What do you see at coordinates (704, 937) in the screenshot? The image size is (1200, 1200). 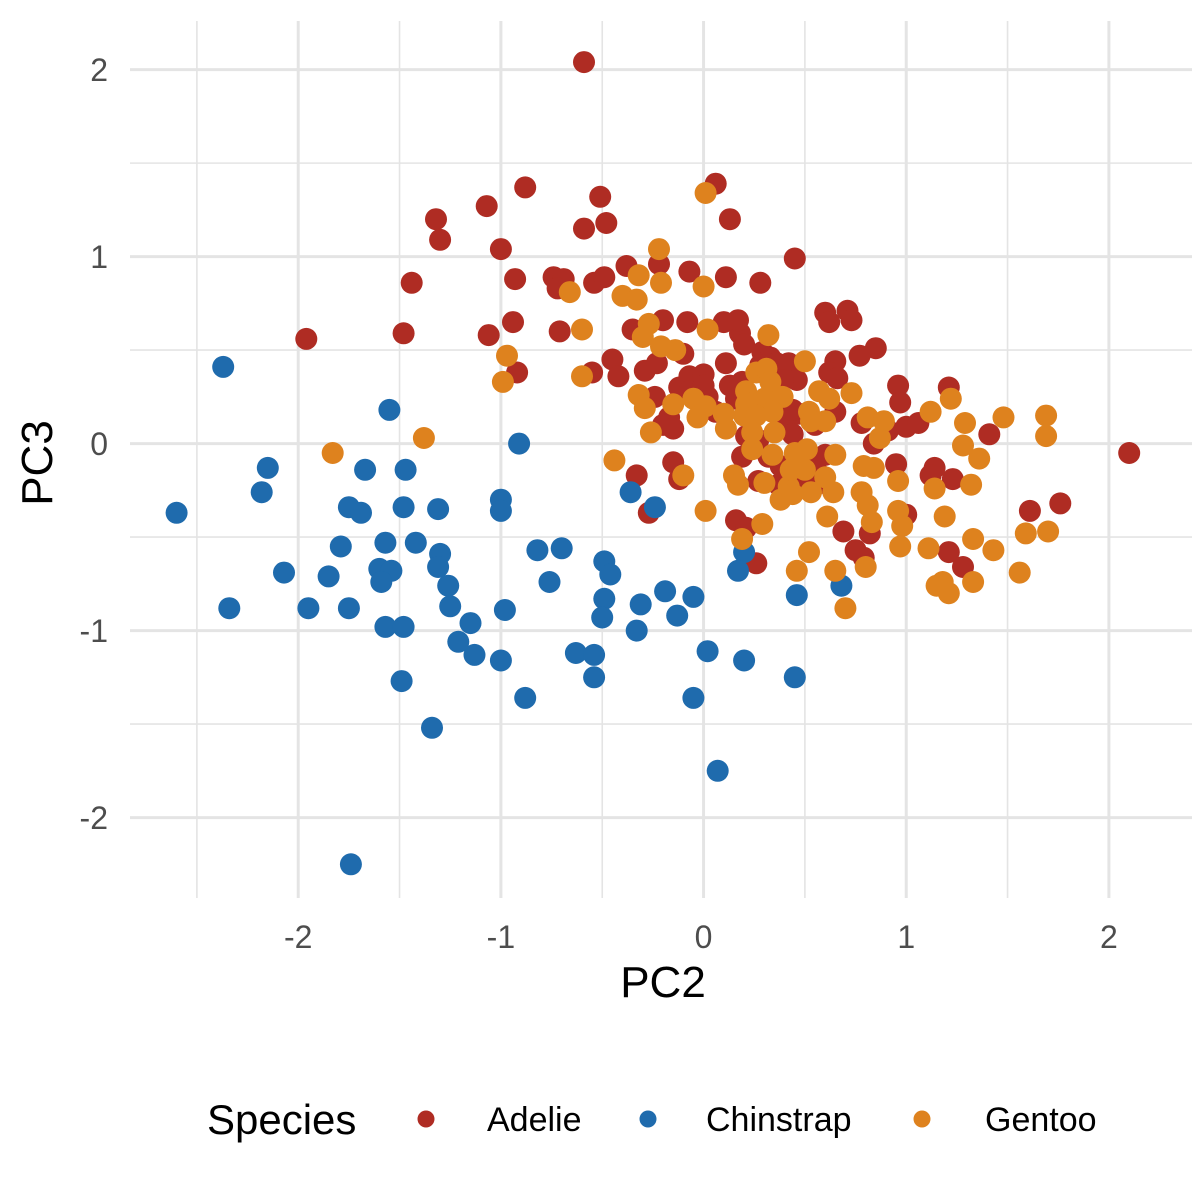 I see `x-tick-label-0: 0` at bounding box center [704, 937].